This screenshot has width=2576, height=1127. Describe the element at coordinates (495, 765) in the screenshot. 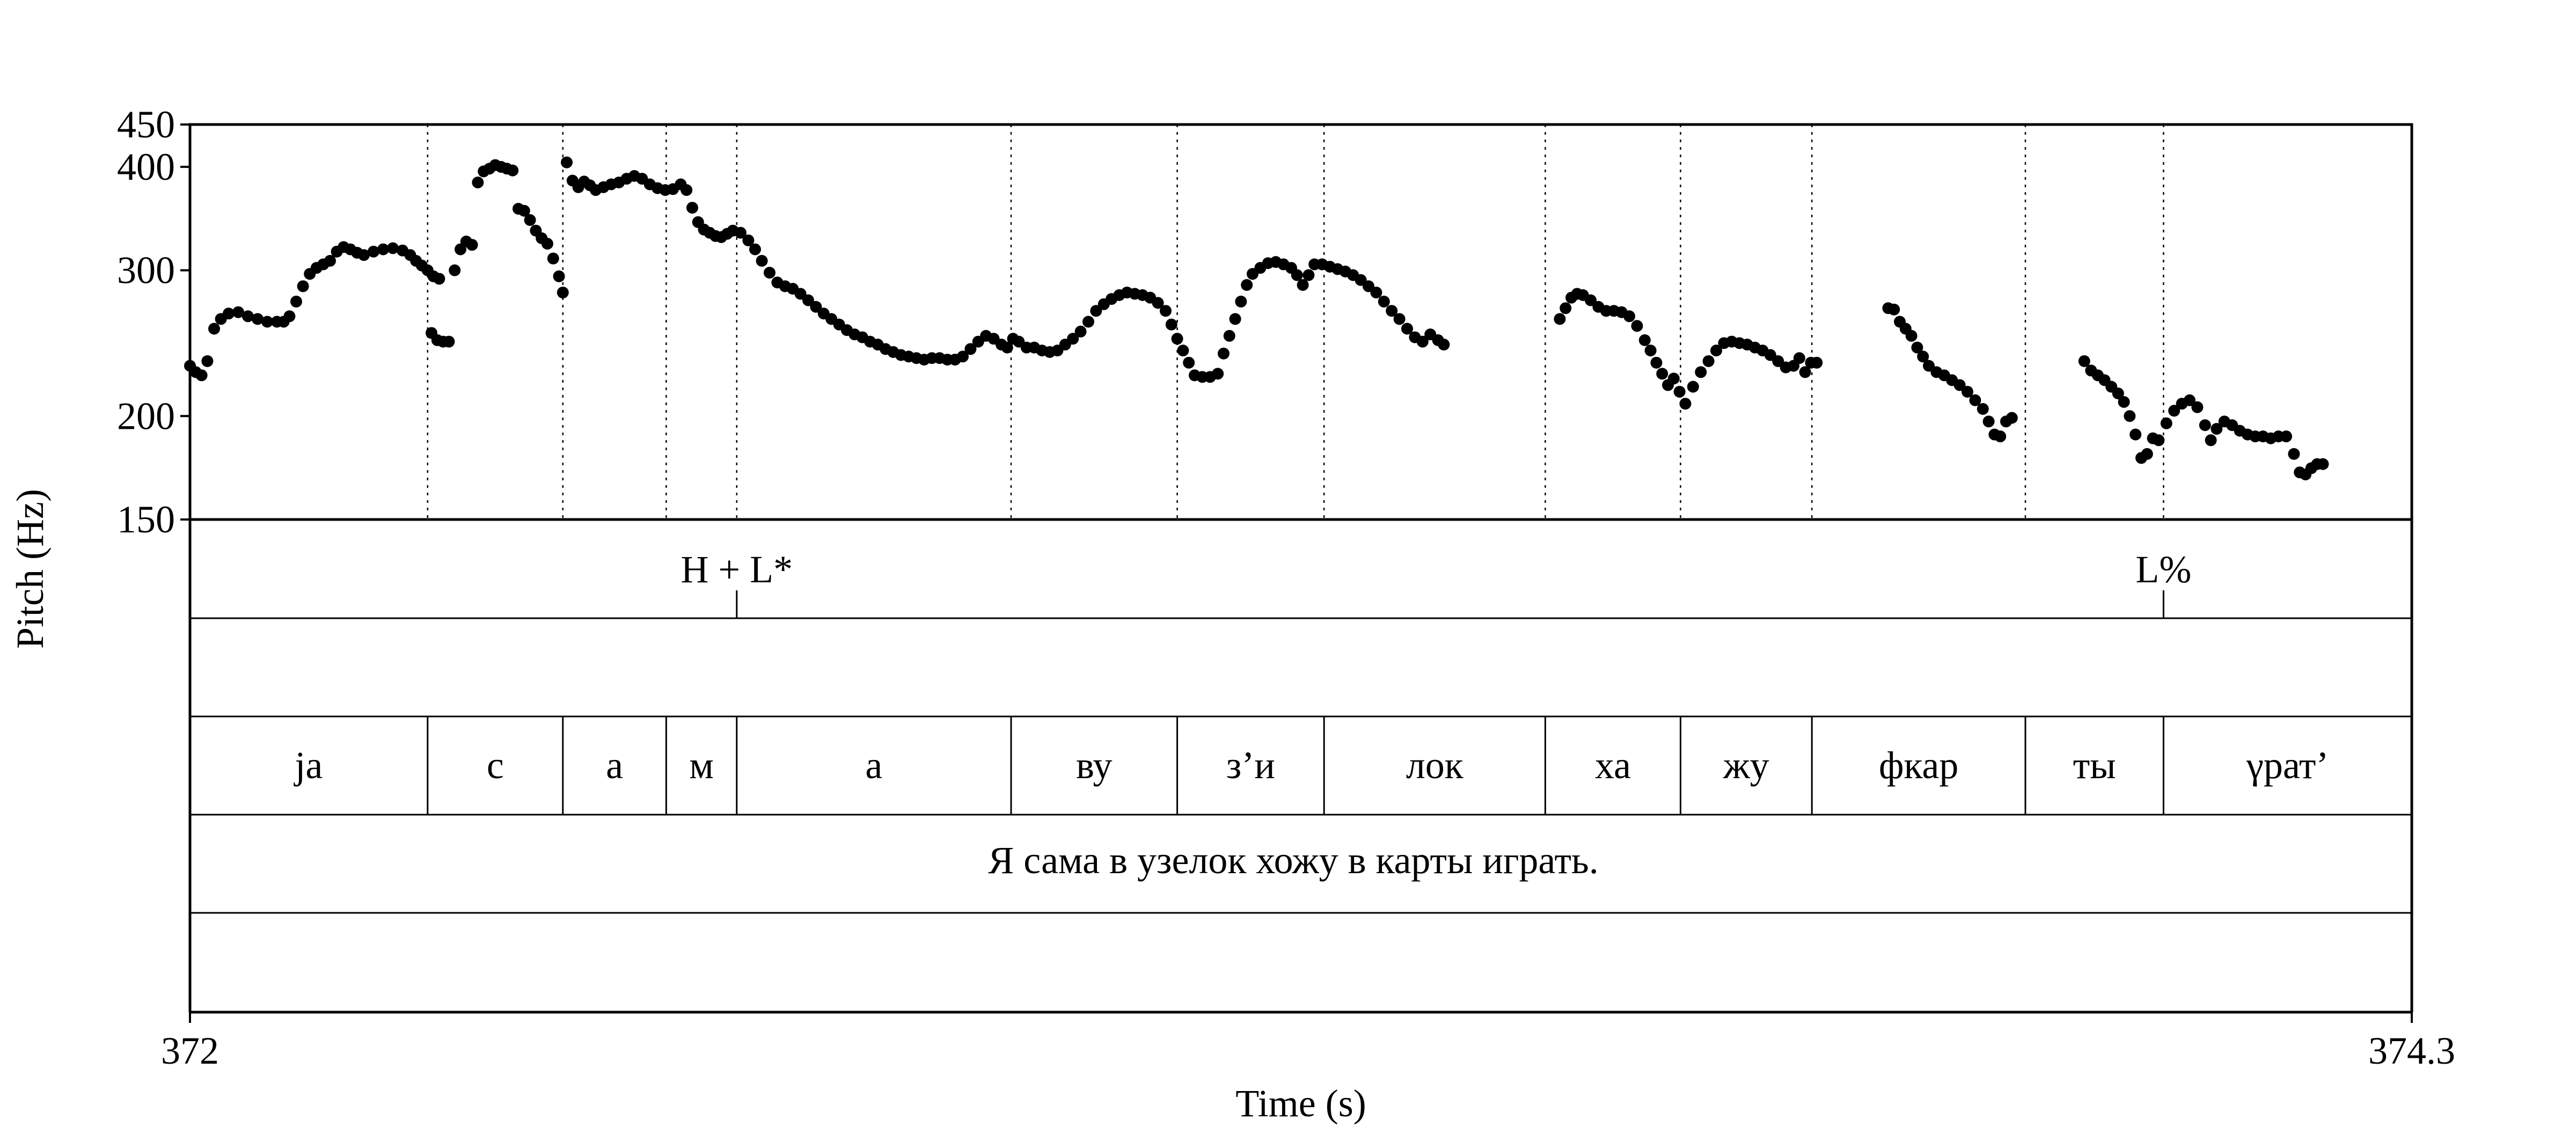

I see `syllable-label: с` at that location.